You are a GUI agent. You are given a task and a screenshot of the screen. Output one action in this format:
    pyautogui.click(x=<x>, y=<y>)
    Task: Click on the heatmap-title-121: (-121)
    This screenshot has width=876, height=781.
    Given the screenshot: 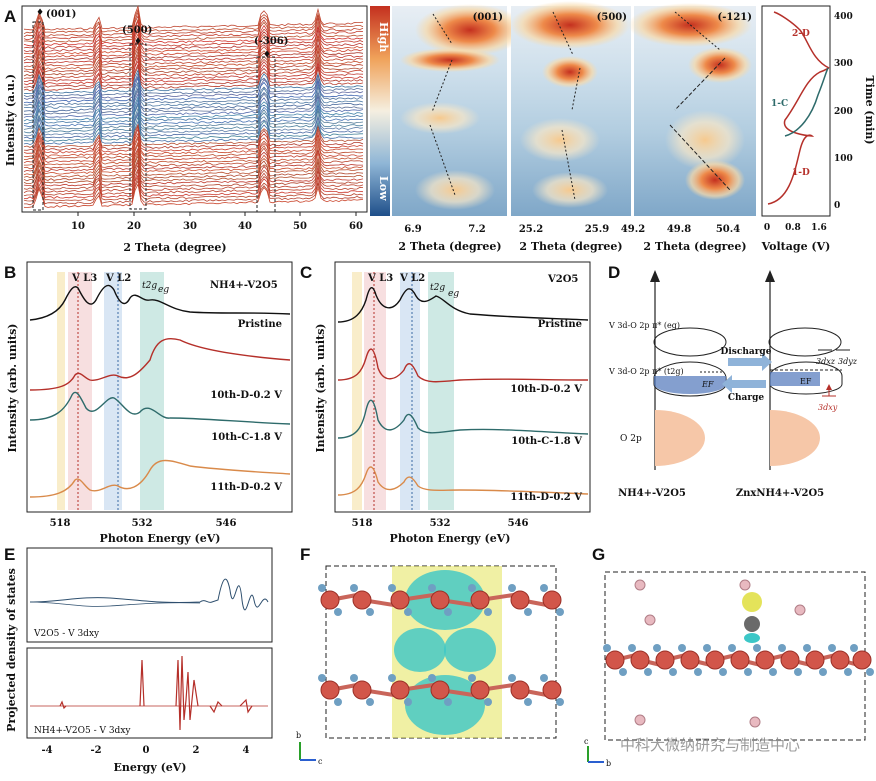 What is the action you would take?
    pyautogui.click(x=735, y=17)
    